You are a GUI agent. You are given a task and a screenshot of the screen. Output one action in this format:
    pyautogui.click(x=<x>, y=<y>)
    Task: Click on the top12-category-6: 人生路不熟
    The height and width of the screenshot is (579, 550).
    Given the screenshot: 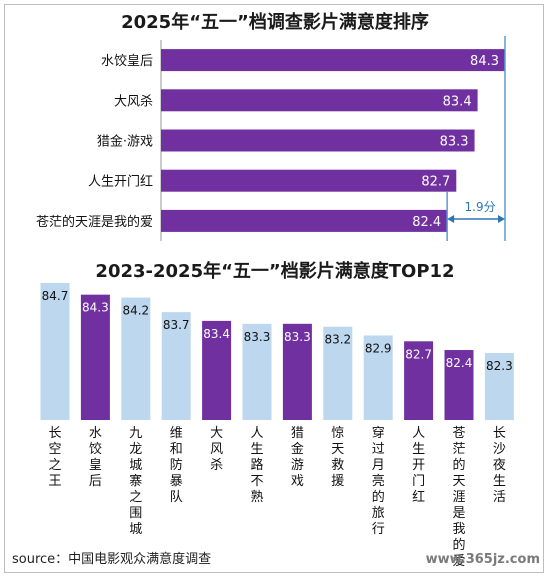 What is the action you would take?
    pyautogui.click(x=256, y=465)
    